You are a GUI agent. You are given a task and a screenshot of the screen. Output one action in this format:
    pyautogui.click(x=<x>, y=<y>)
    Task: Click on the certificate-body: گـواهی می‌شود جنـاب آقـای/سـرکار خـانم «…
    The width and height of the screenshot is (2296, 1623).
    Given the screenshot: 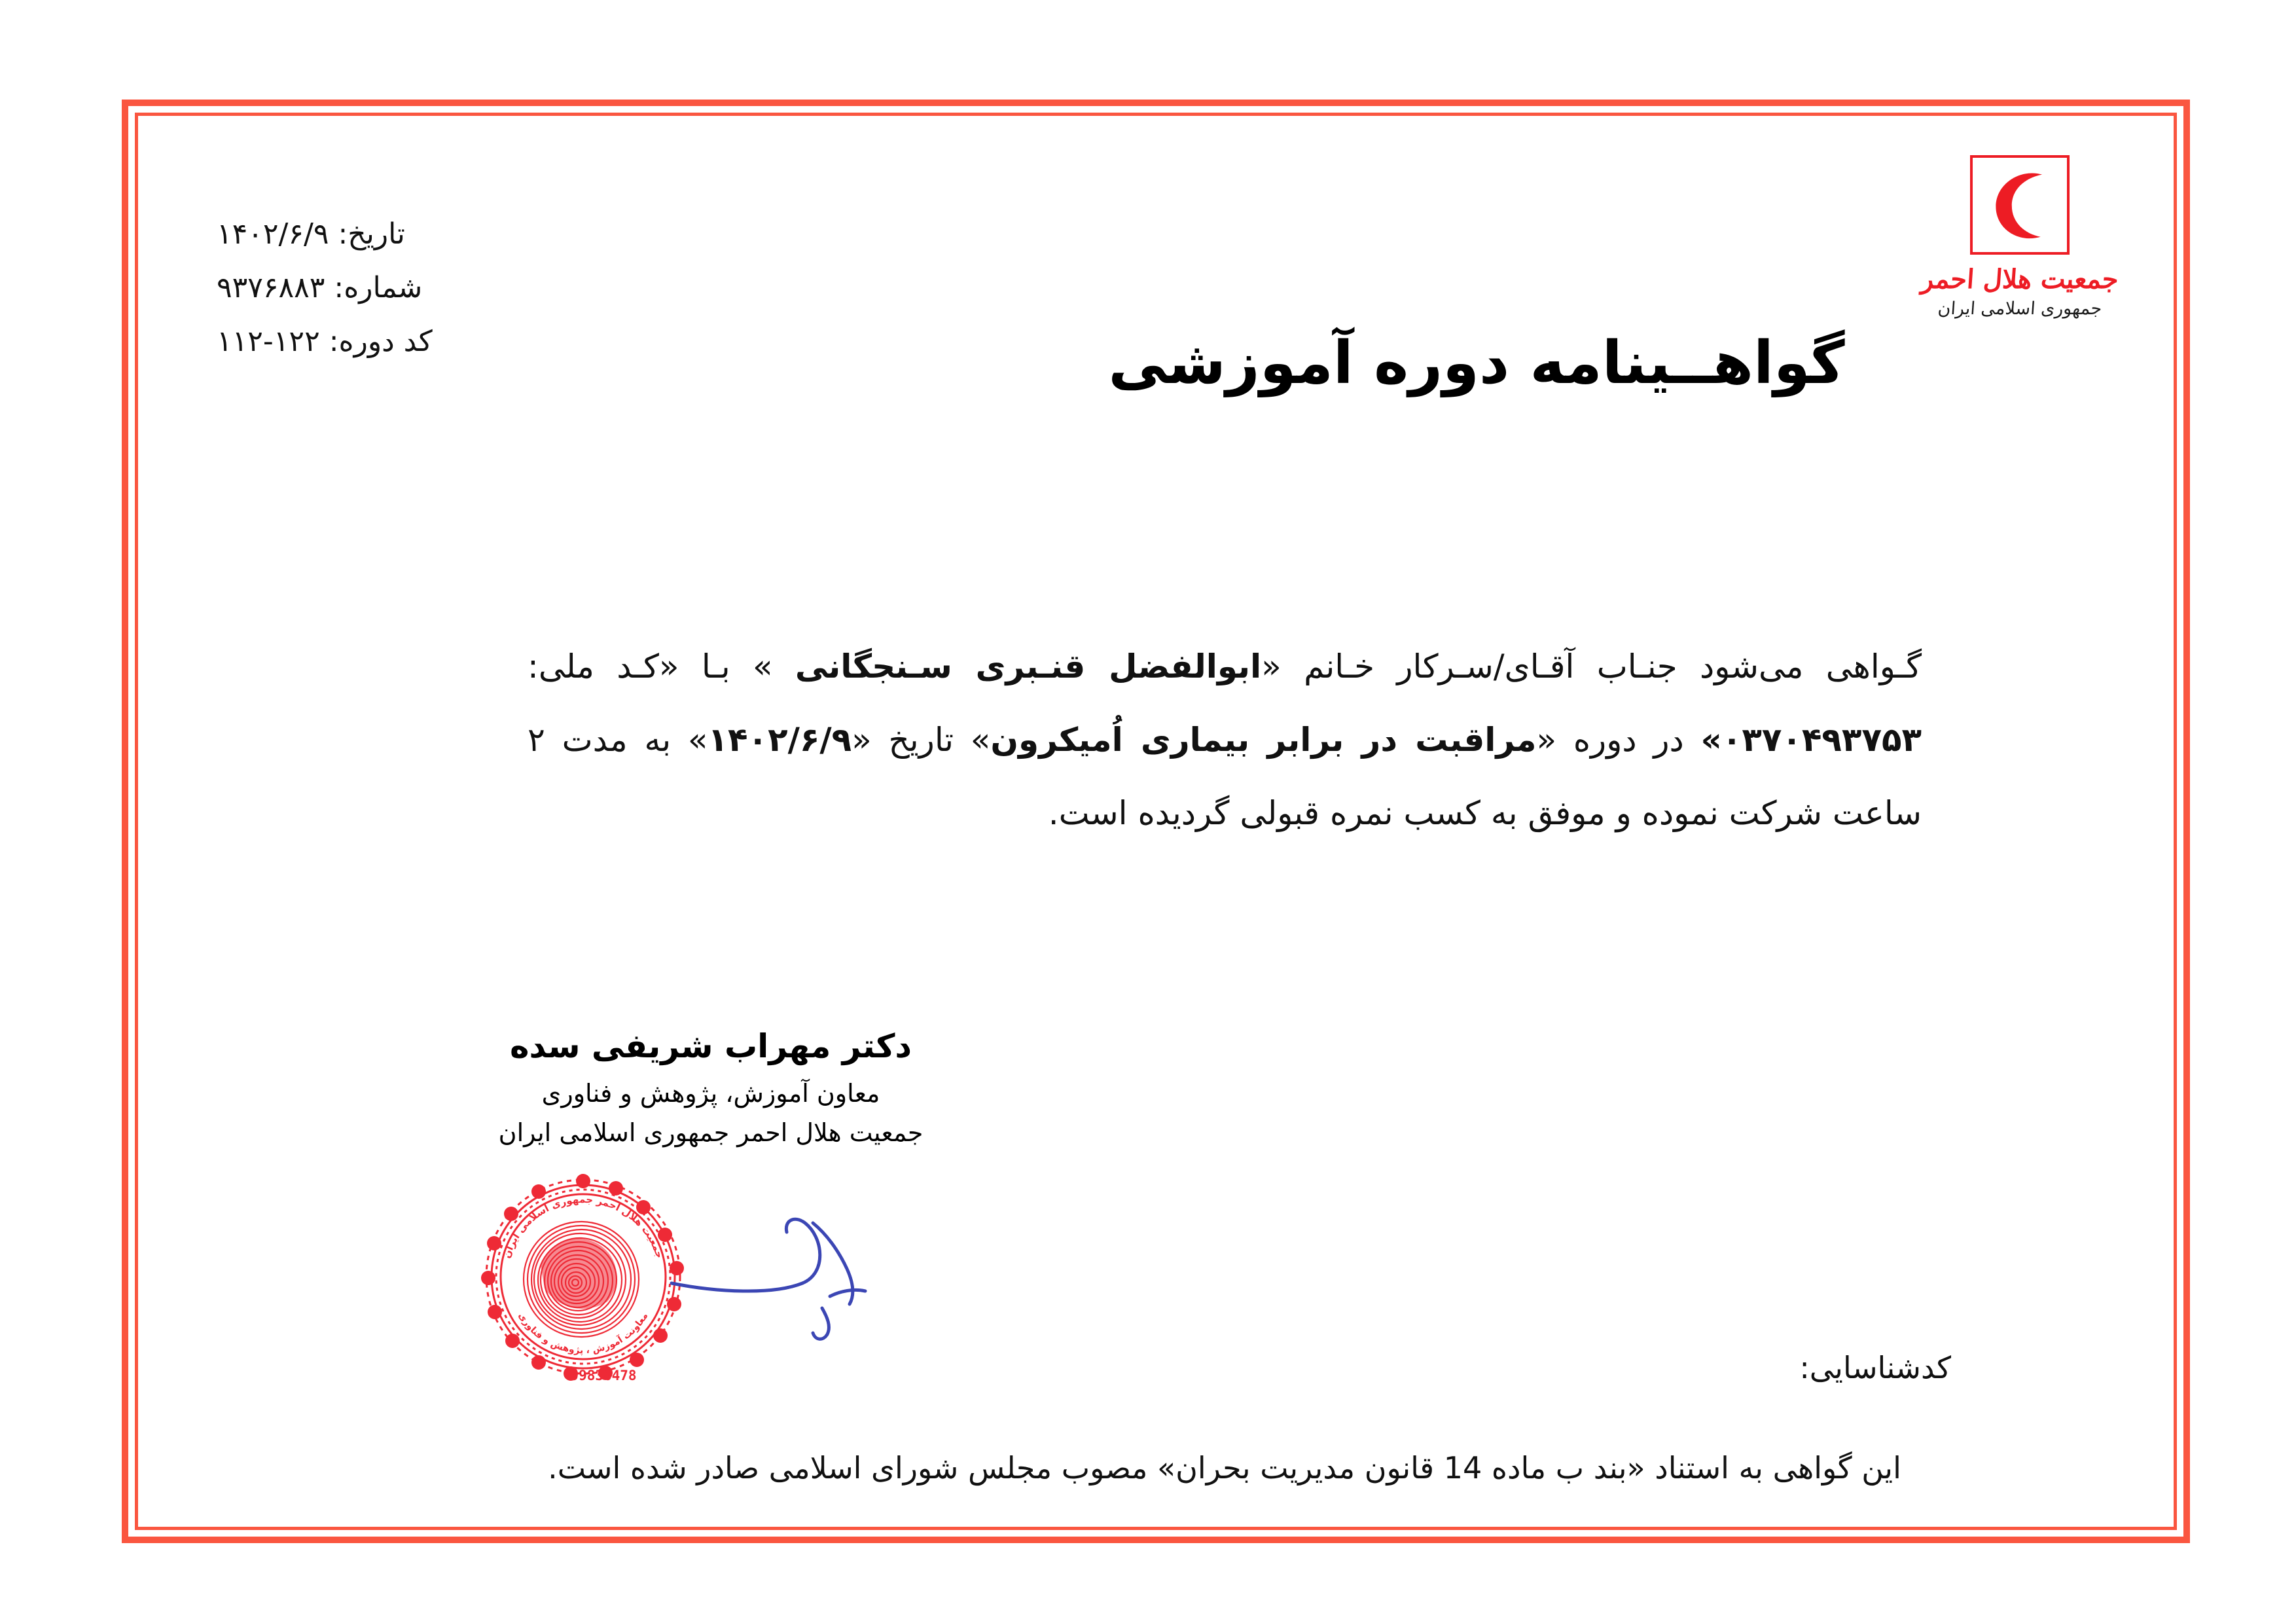 What is the action you would take?
    pyautogui.click(x=1225, y=740)
    